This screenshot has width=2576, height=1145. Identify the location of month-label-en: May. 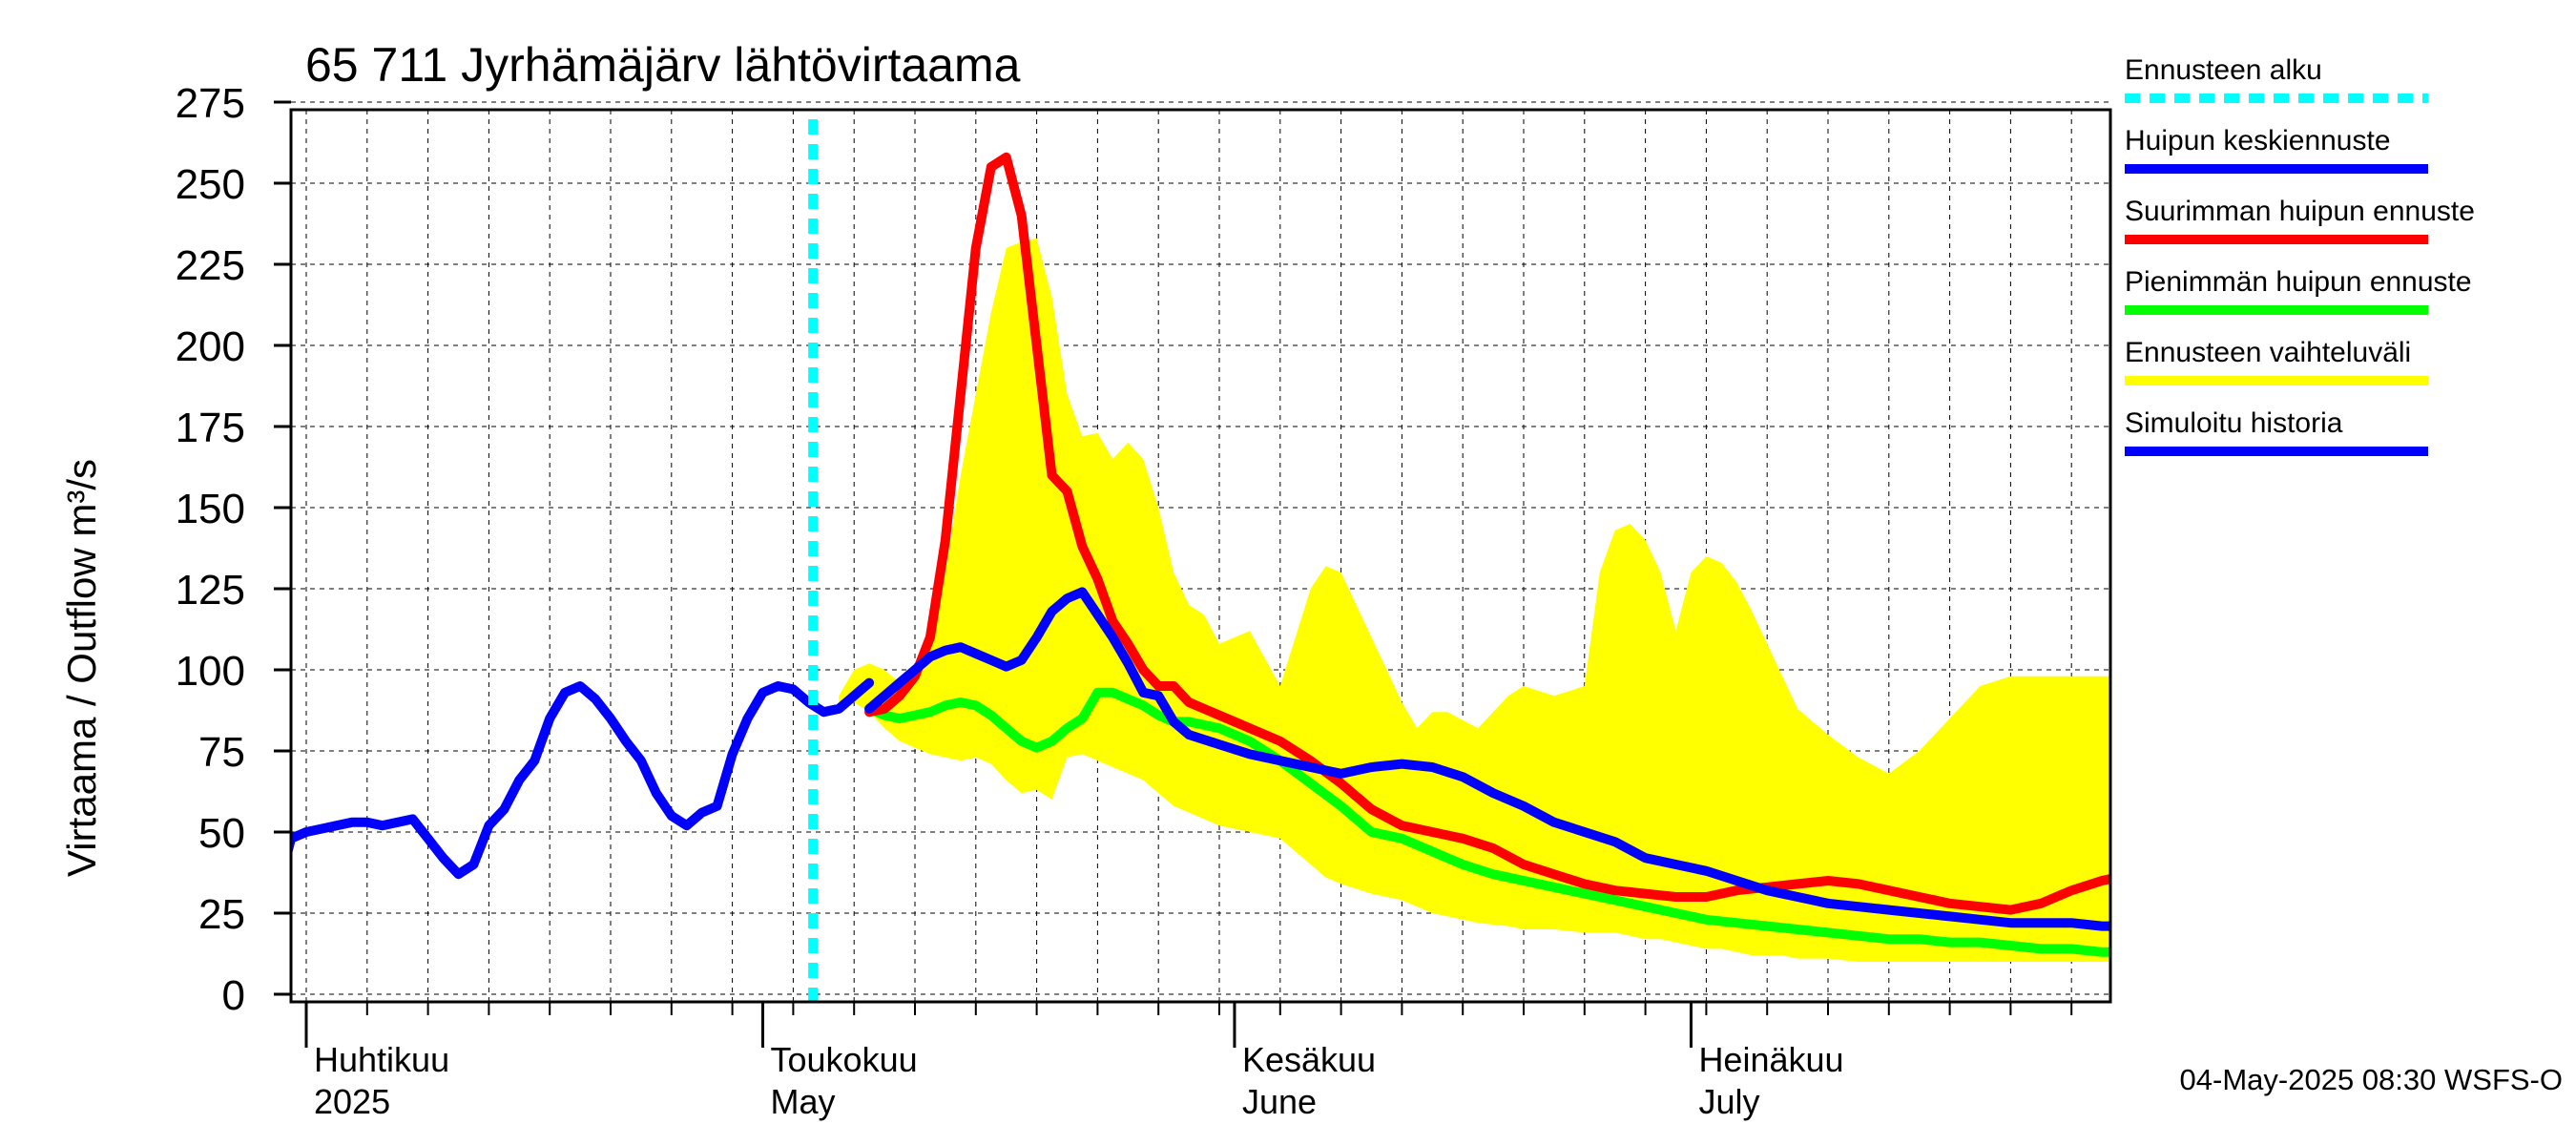
(803, 1101).